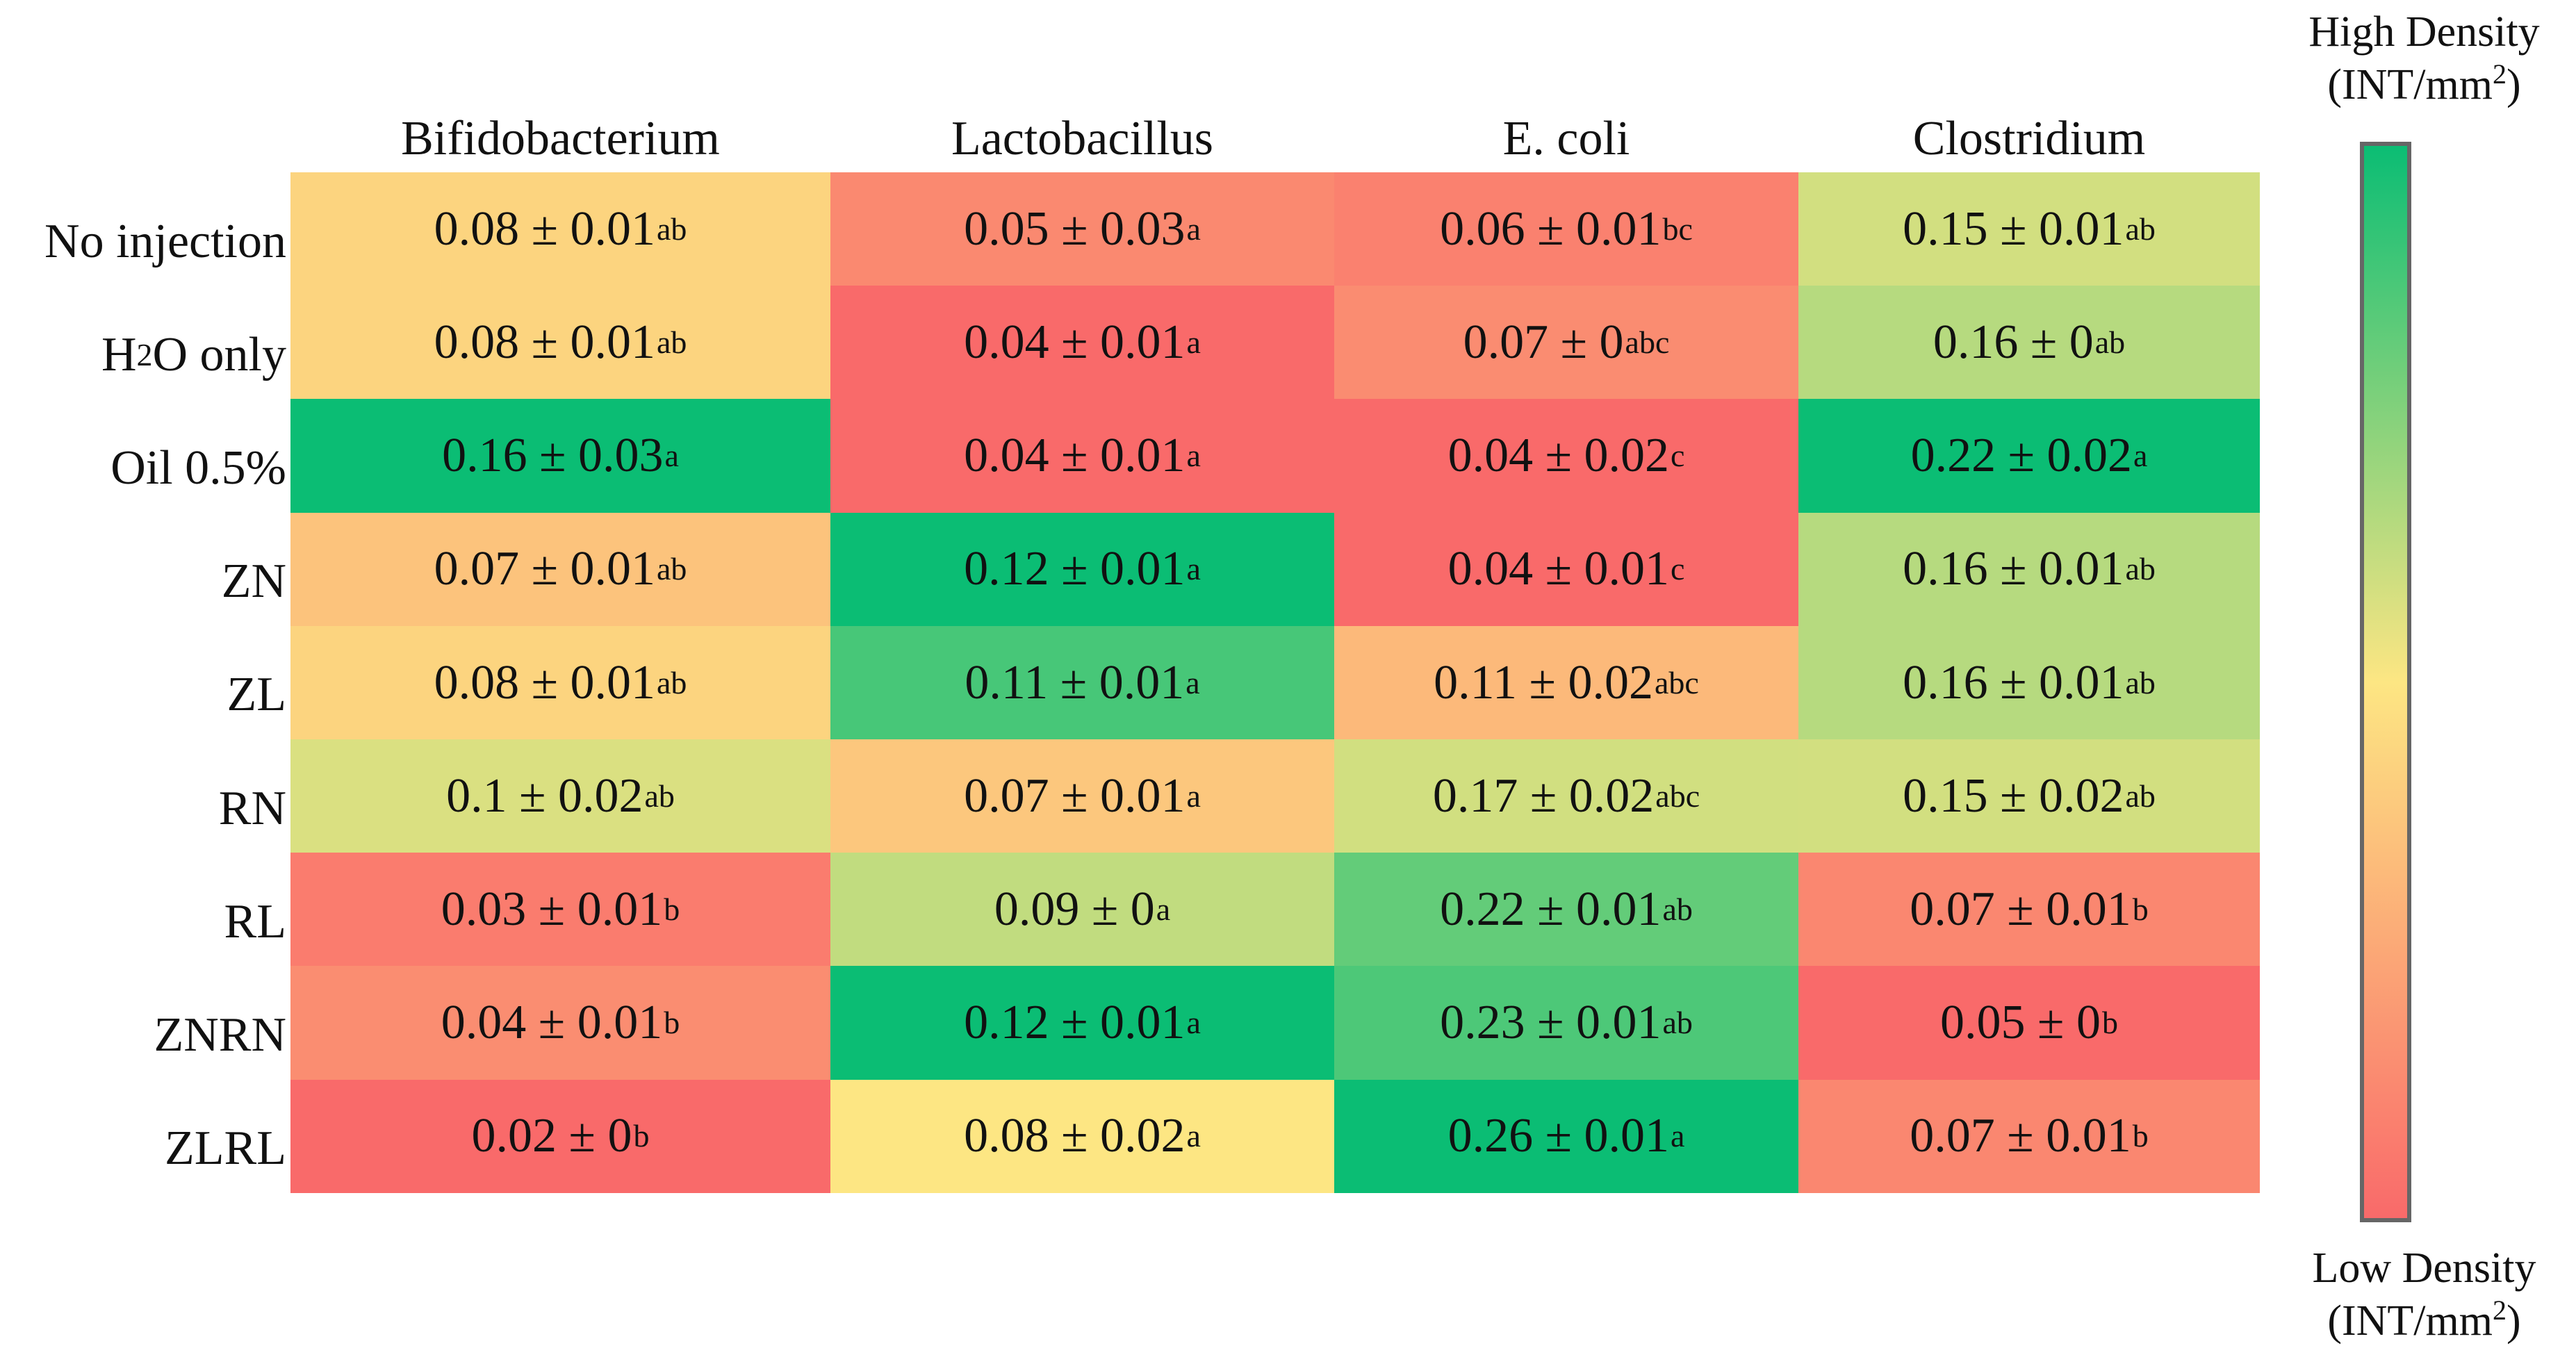 This screenshot has height=1364, width=2576. I want to click on heatmap-cell: 0.1 ± 0.02 ab, so click(560, 796).